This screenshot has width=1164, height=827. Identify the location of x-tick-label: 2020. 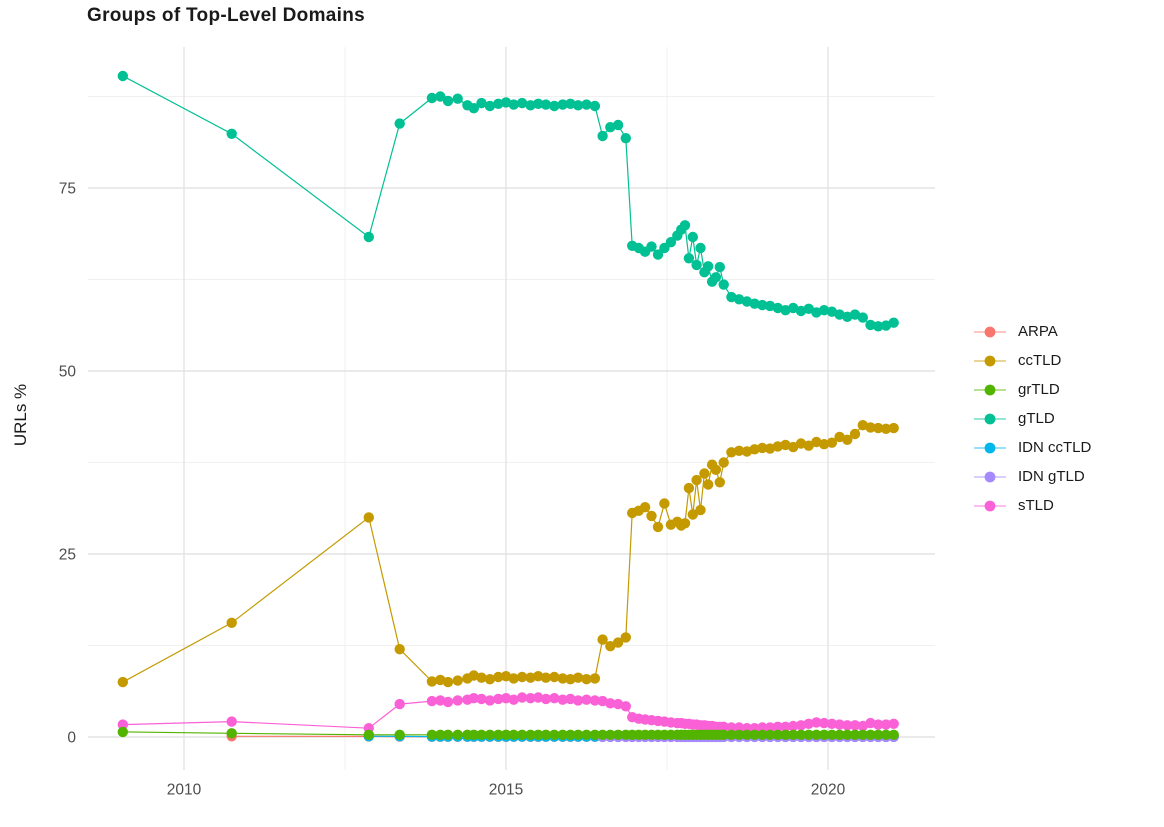
(828, 790).